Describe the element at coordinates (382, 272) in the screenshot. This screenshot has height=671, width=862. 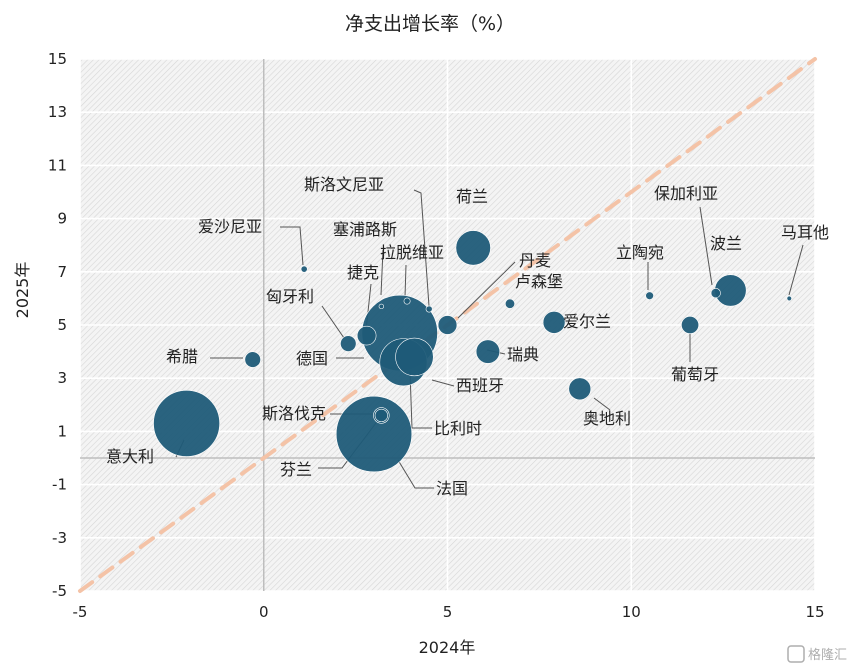
I see `leader-塞浦路斯` at that location.